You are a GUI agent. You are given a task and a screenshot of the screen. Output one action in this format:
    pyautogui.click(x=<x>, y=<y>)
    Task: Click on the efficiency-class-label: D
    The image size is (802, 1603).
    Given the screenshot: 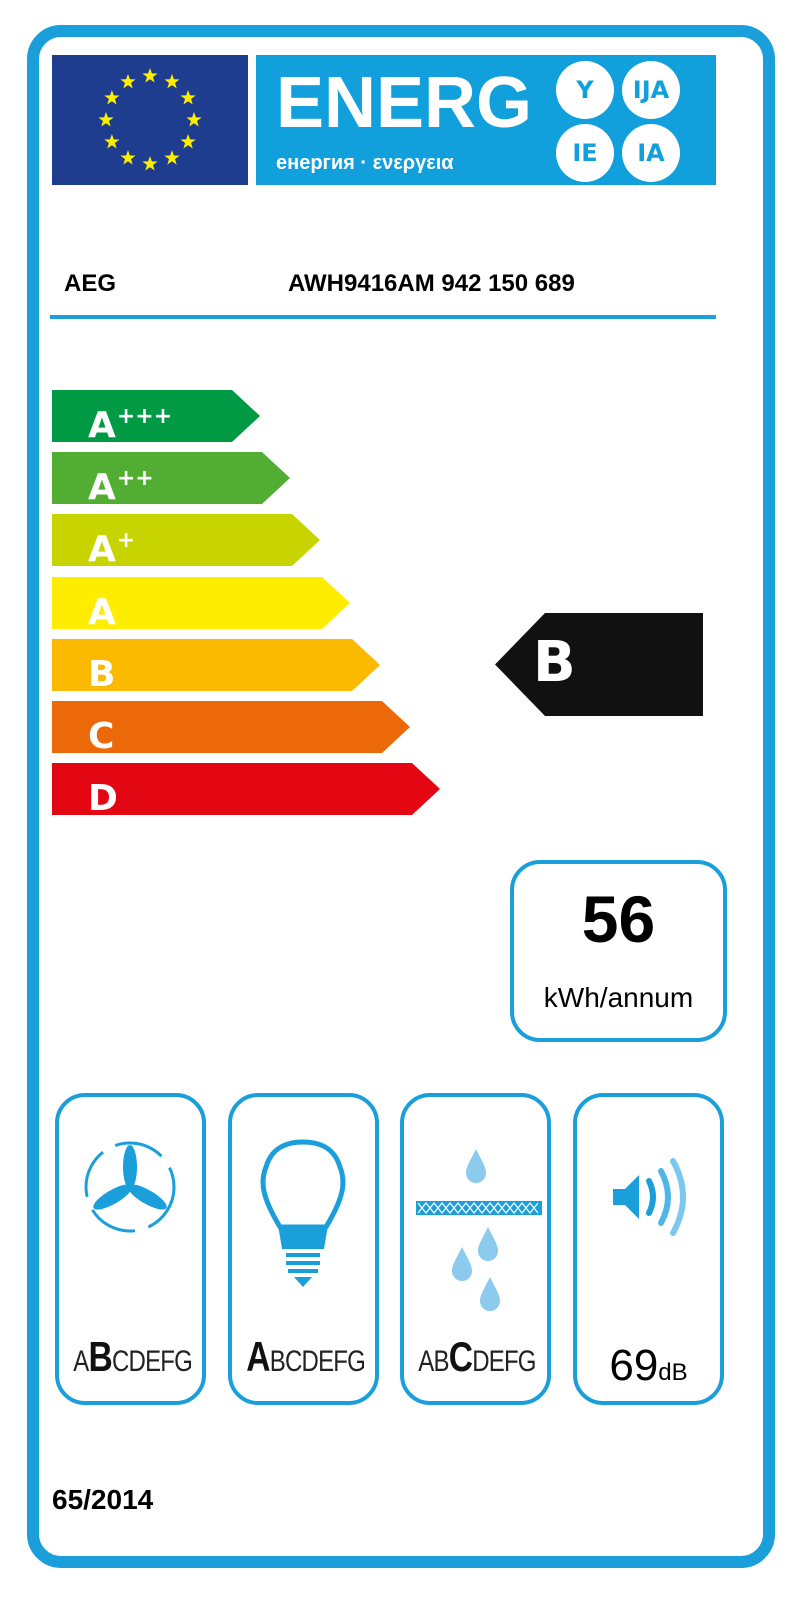 What is the action you would take?
    pyautogui.click(x=103, y=794)
    